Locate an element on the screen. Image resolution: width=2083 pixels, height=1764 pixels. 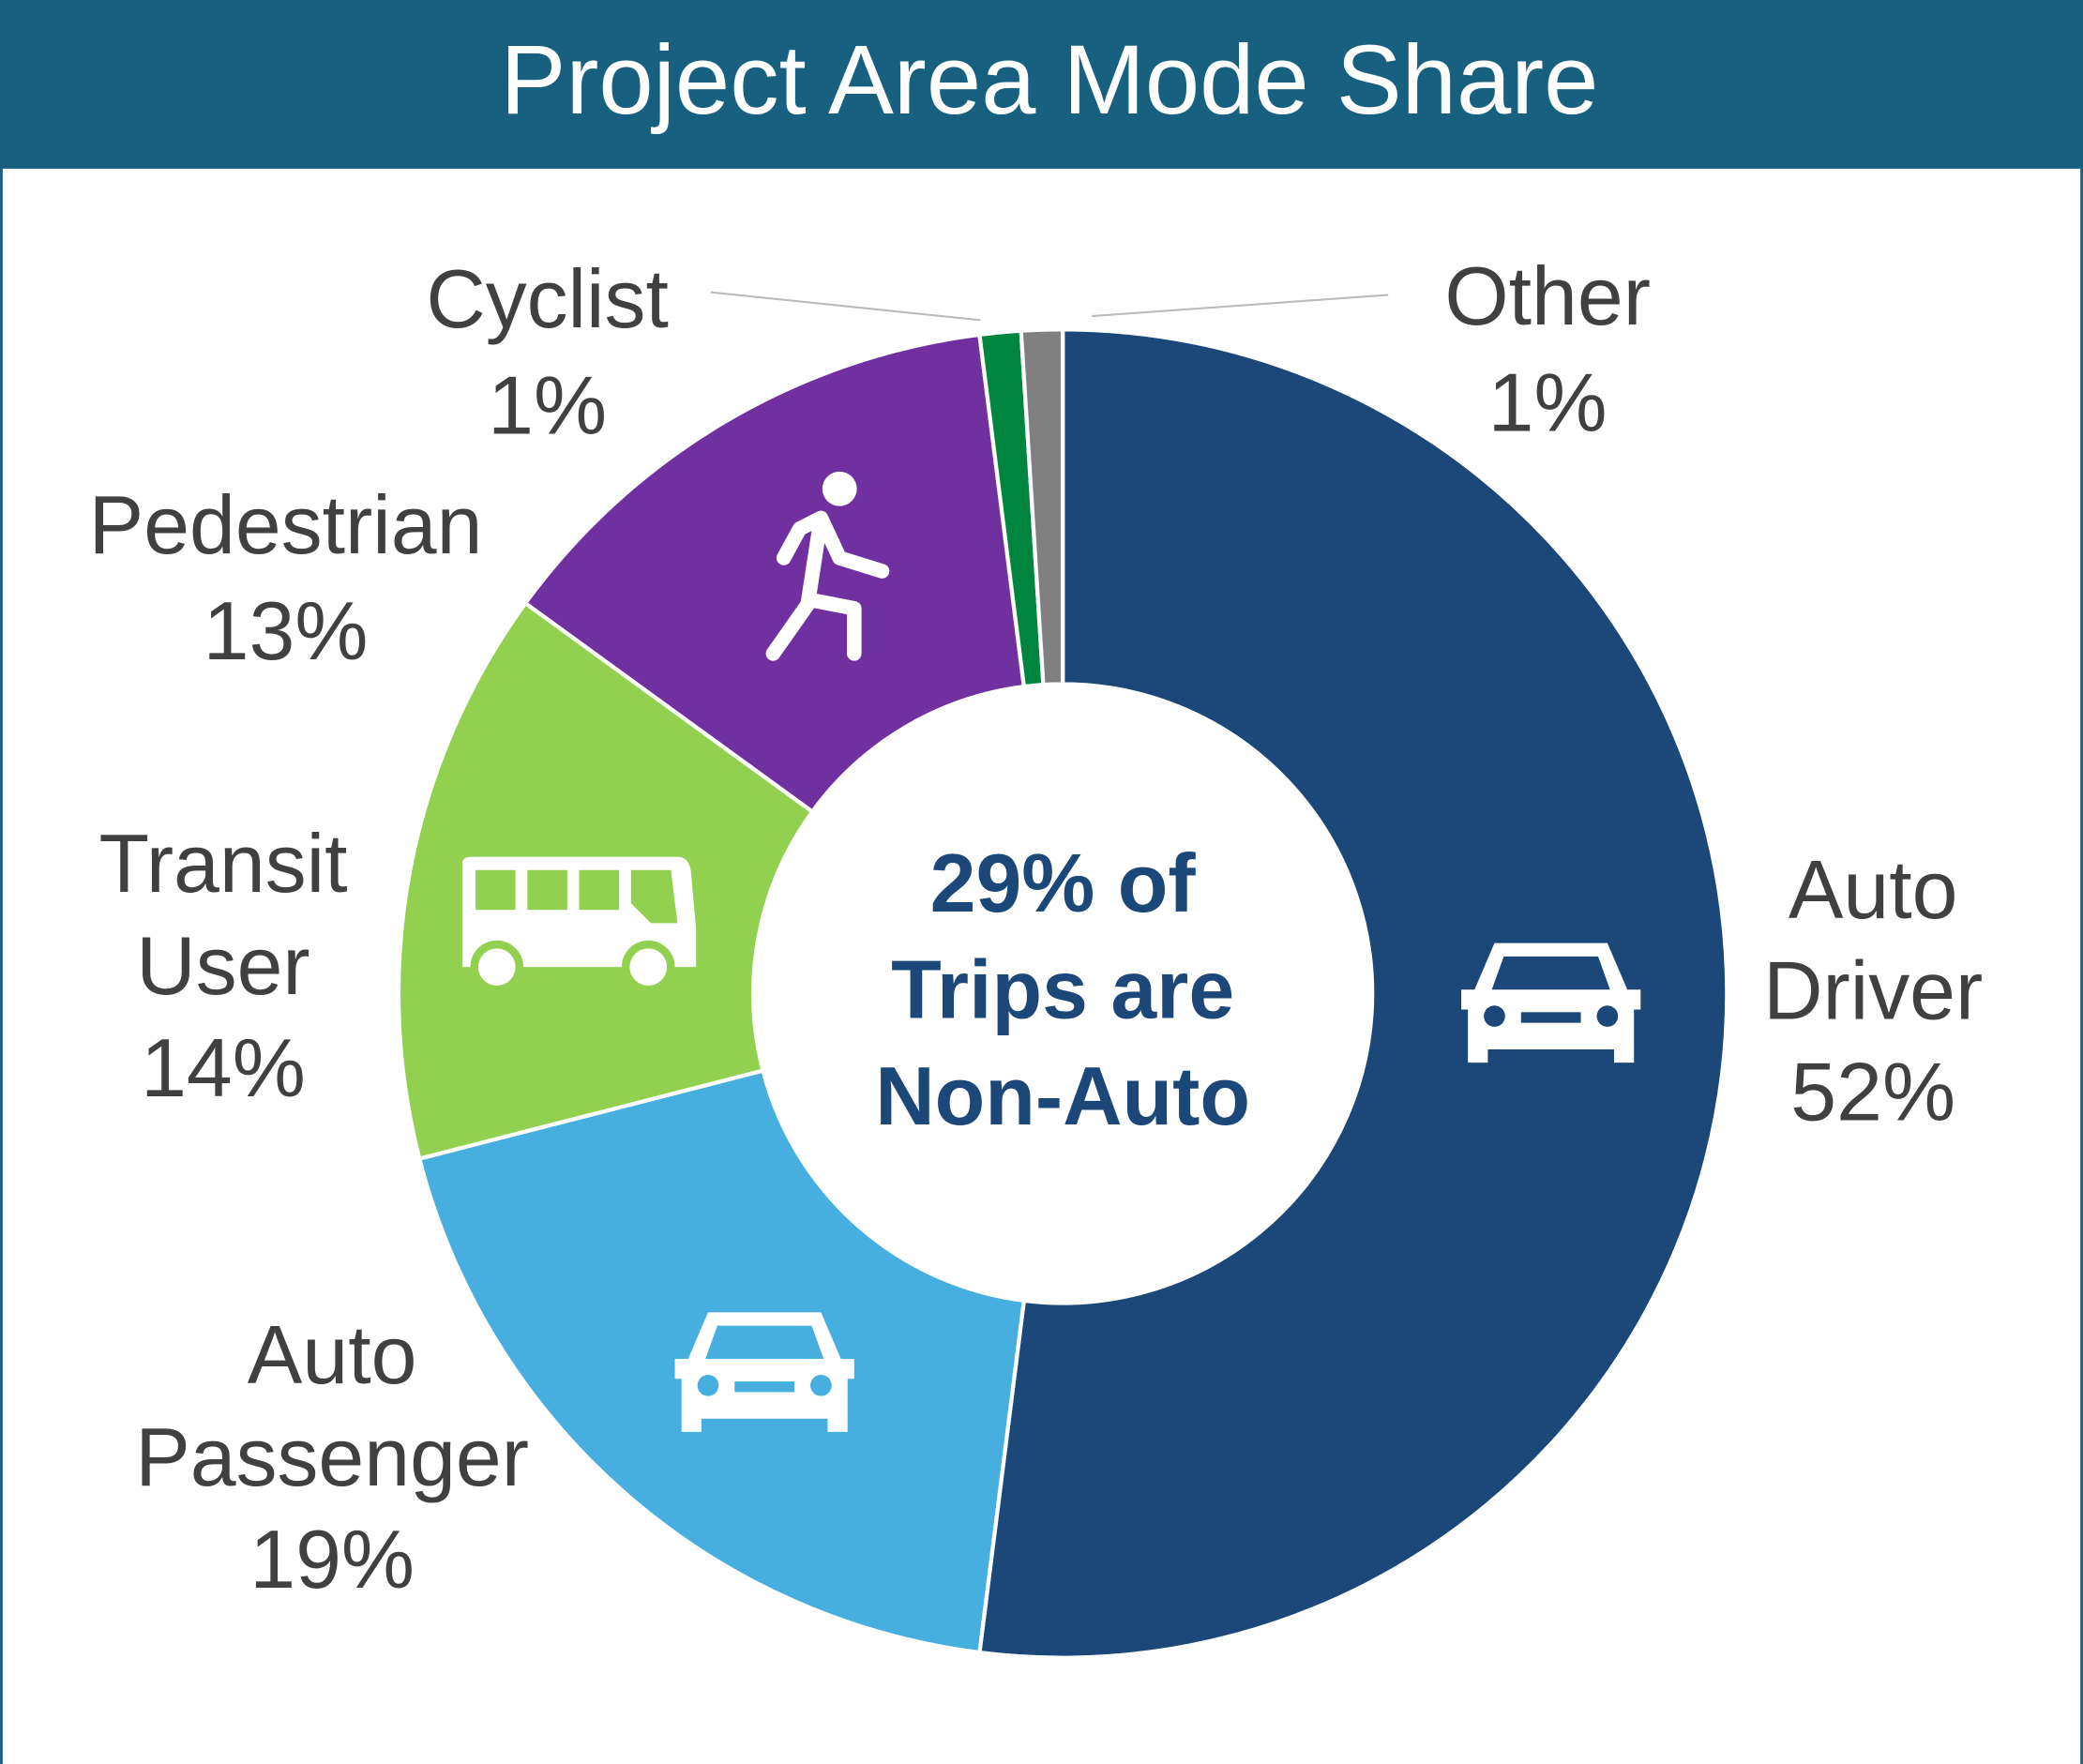
category-label: Cyclist is located at coordinates (548, 299).